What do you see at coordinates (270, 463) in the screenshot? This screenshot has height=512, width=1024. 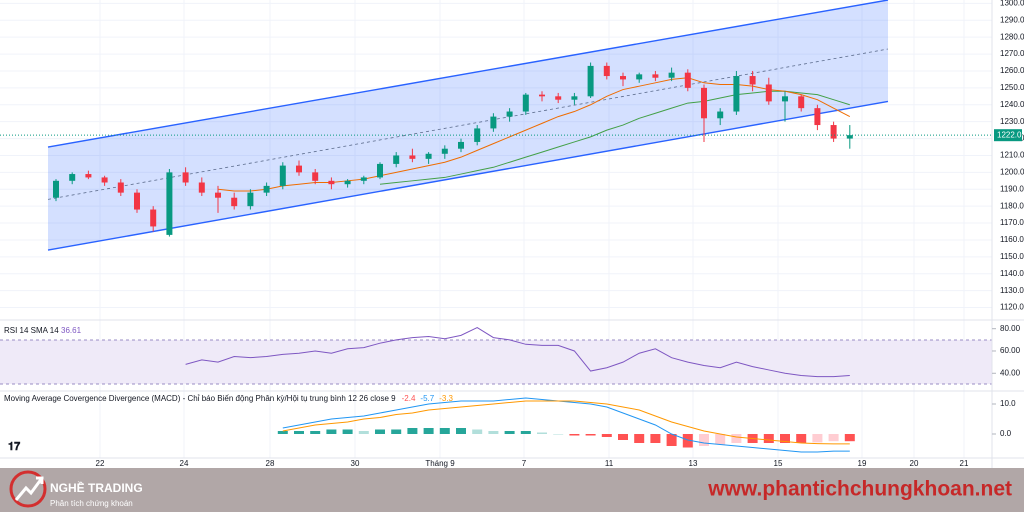 I see `x-tick-label: 28` at bounding box center [270, 463].